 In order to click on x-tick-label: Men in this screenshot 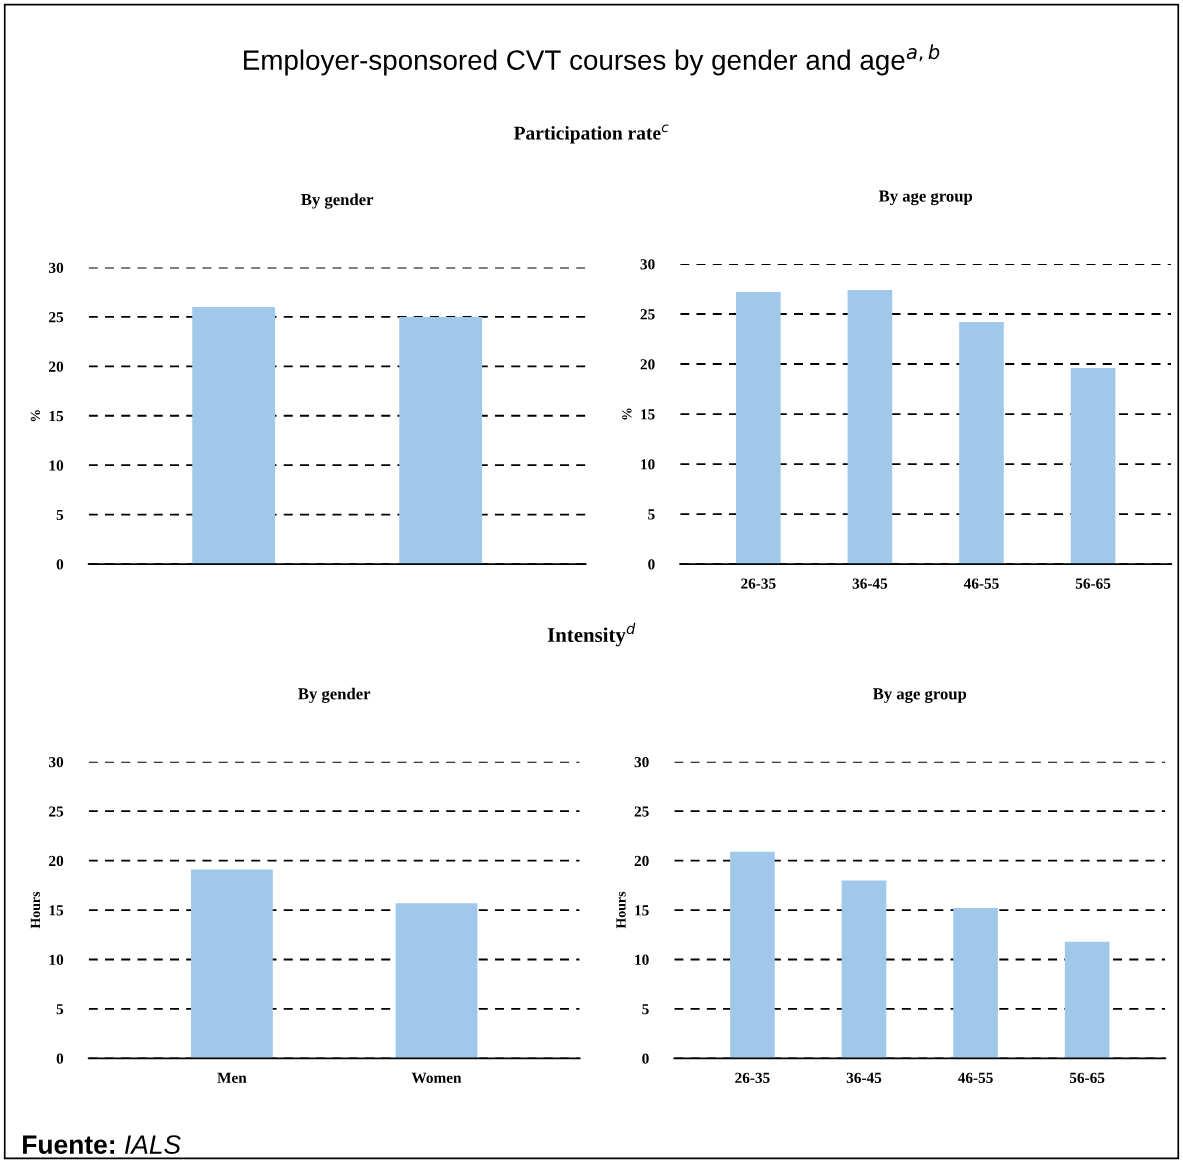, I will do `click(232, 1077)`.